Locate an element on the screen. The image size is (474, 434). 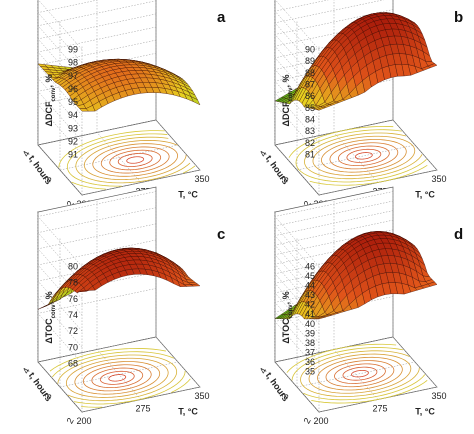
z-tick-label: 78 is located at coordinates (73, 283).